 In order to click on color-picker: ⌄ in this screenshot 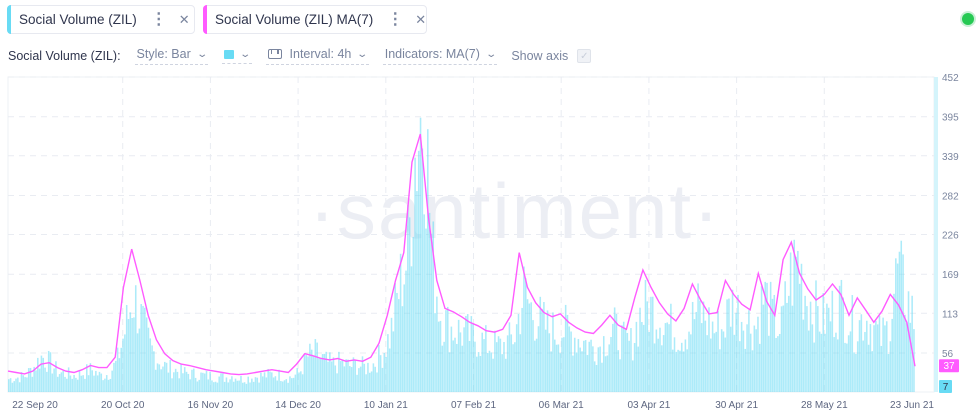, I will do `click(237, 56)`.